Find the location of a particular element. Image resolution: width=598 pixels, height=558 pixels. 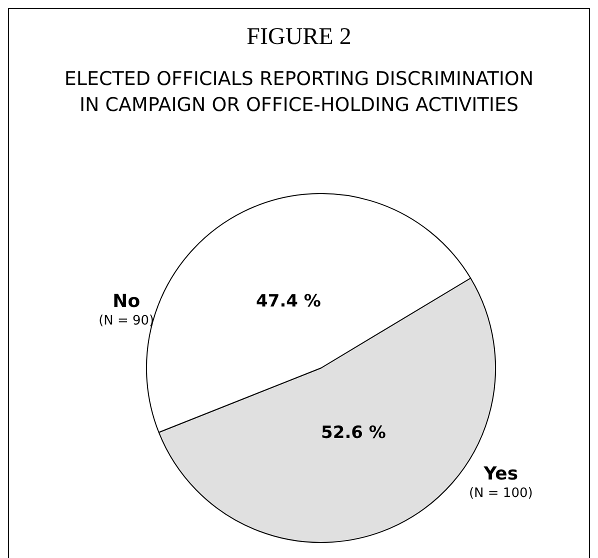

slice-label: No is located at coordinates (126, 301).